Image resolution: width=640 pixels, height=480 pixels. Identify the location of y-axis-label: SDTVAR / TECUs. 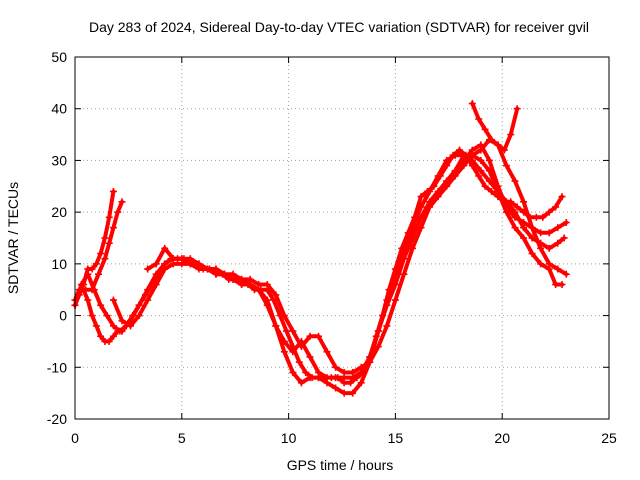
(13, 238).